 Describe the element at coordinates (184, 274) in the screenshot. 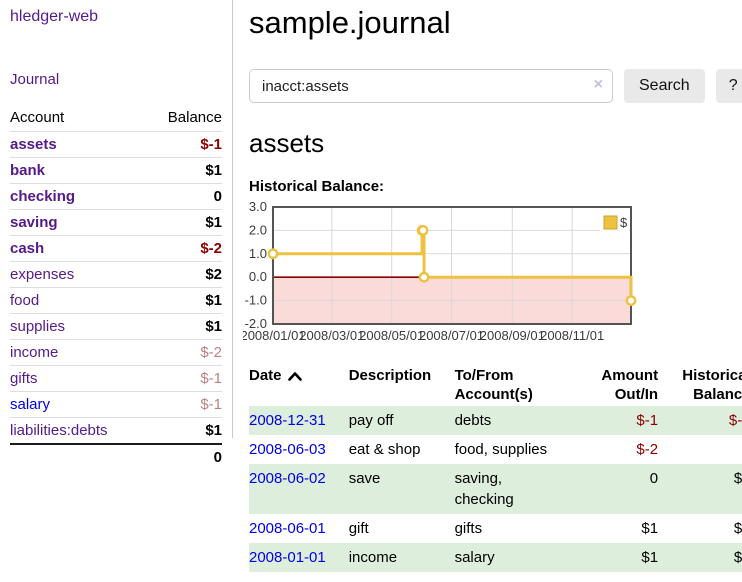

I see `account-balance: $2` at that location.